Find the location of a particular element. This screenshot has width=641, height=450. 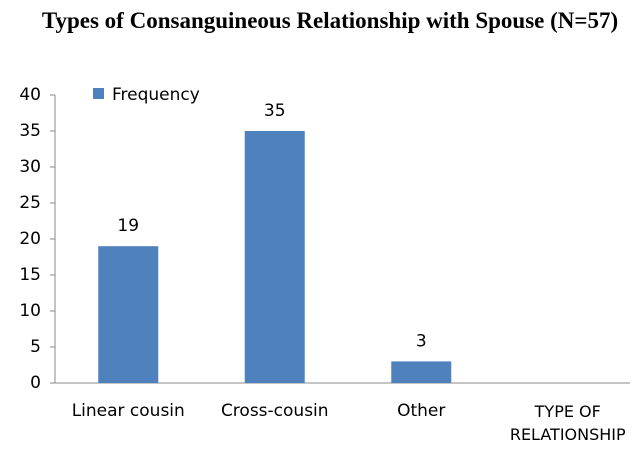

x-tick-label: Linear cousin is located at coordinates (128, 411).